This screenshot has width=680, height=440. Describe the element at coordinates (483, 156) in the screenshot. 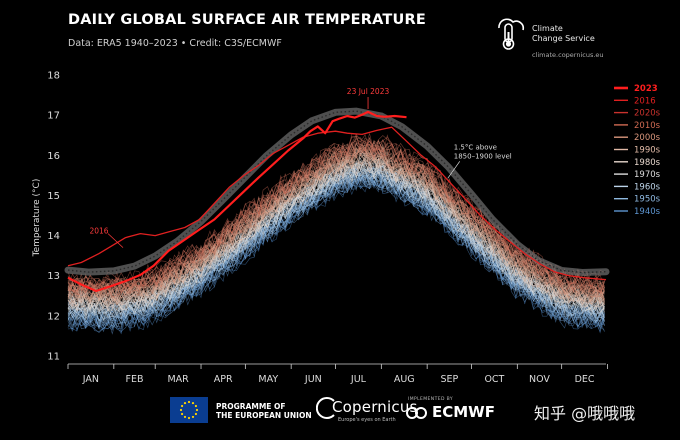

I see `threshold-label-line2: 1850–1900 level` at that location.